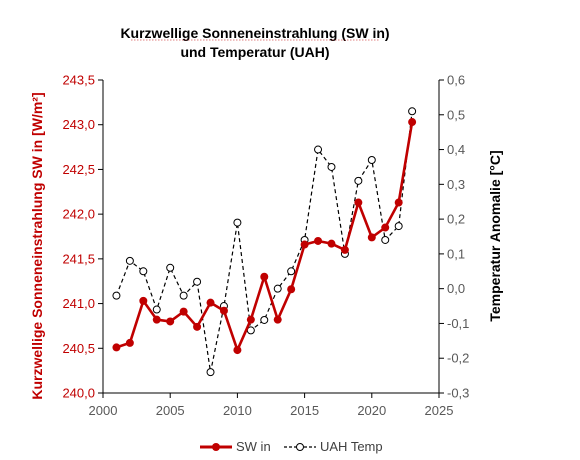  Describe the element at coordinates (458, 358) in the screenshot. I see `y-tick-label-right: -0,2` at that location.